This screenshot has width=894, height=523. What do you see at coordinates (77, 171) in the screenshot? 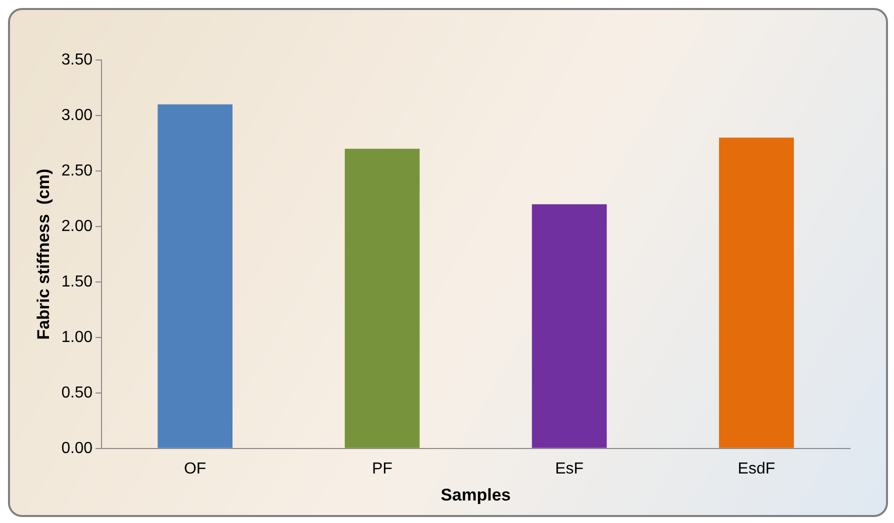
I see `y-tick-label: 2.50` at bounding box center [77, 171].